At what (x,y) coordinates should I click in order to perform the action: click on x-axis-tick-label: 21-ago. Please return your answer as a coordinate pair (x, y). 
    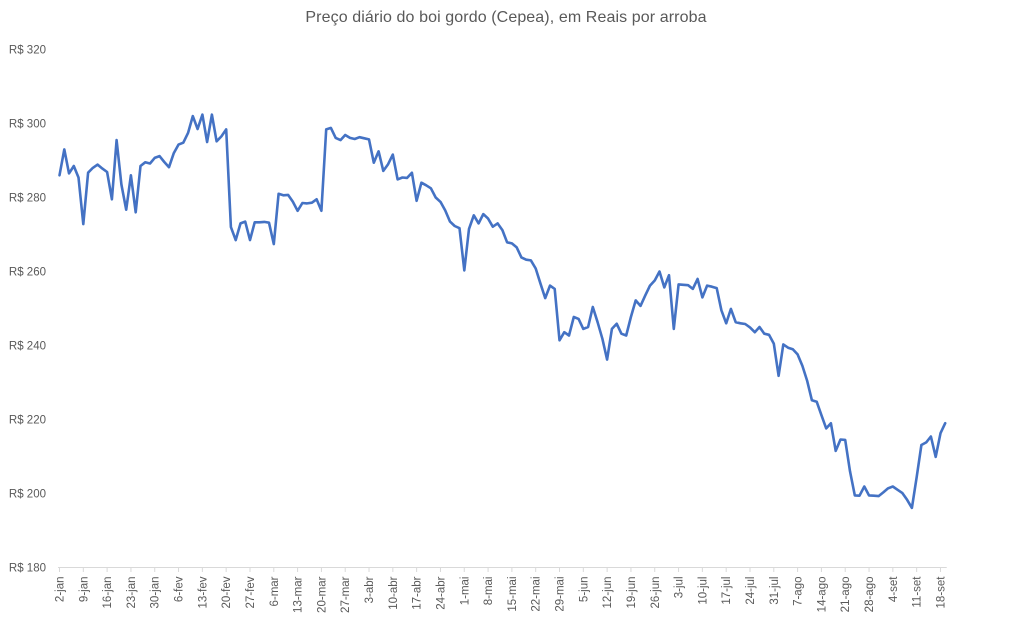
    Looking at the image, I should click on (846, 595).